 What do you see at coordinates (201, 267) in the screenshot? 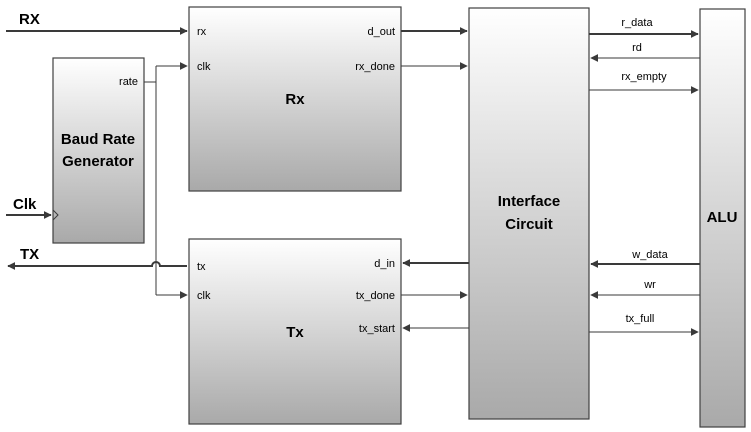
I see `tx-port-tx: tx` at bounding box center [201, 267].